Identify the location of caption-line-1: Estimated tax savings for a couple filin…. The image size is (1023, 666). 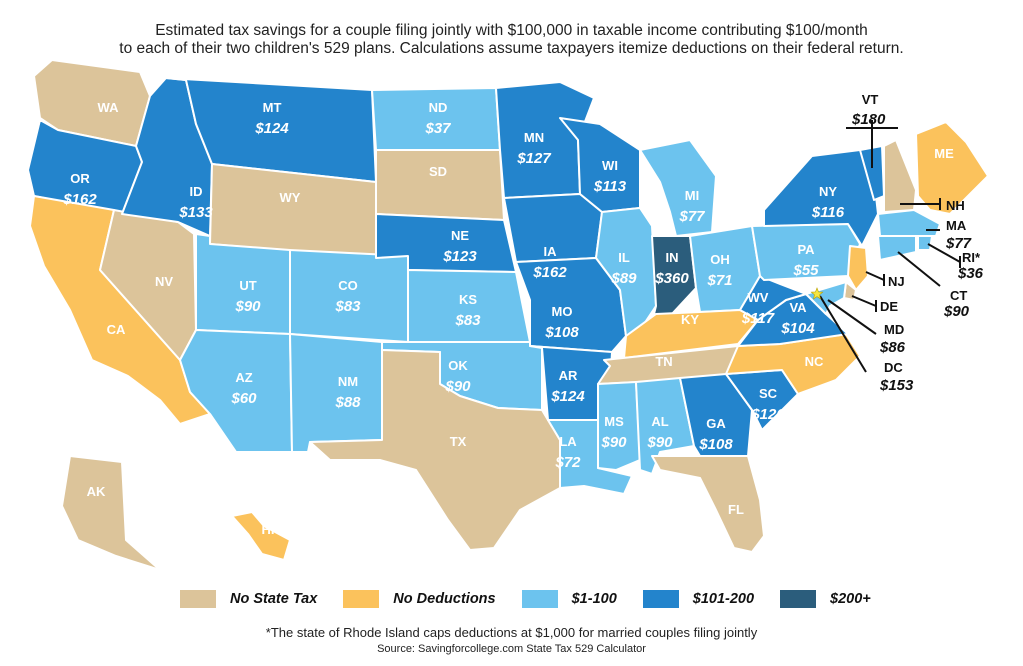
(511, 30).